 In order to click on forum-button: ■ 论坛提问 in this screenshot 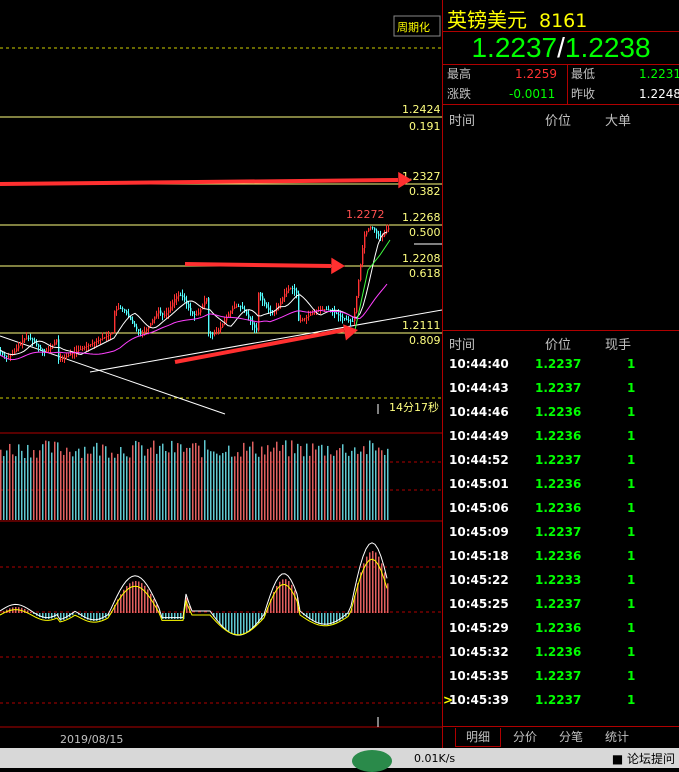, I will do `click(643, 758)`.